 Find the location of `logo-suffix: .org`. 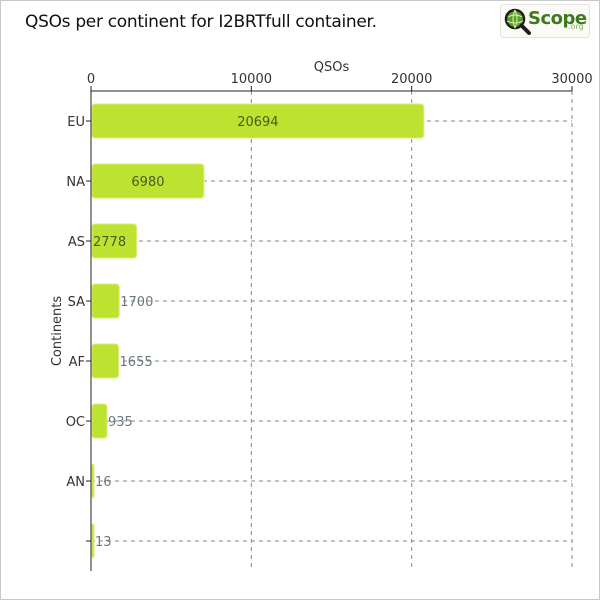

logo-suffix: .org is located at coordinates (576, 26).